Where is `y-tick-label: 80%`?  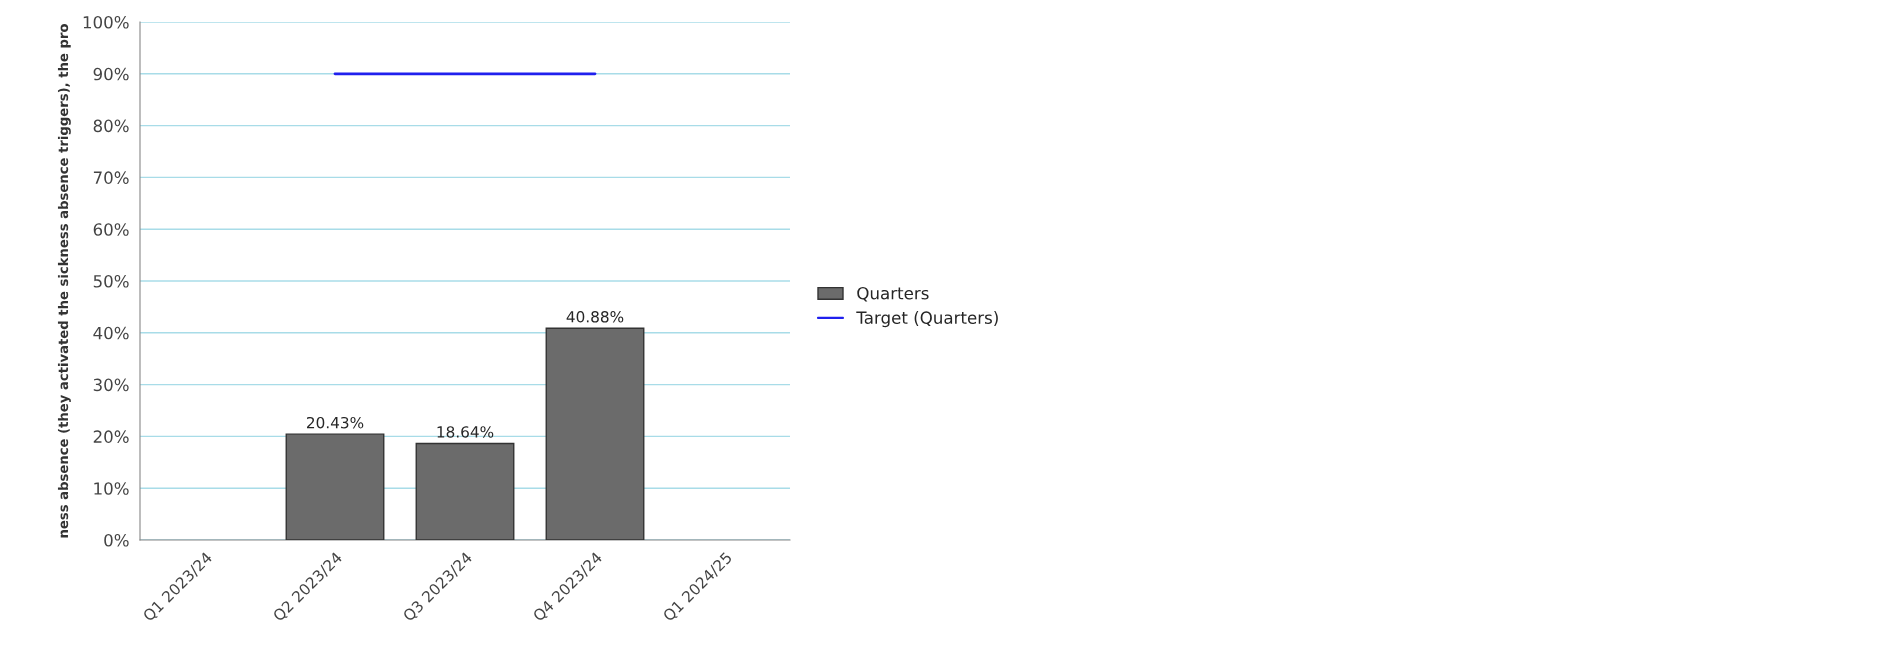 y-tick-label: 80% is located at coordinates (111, 126).